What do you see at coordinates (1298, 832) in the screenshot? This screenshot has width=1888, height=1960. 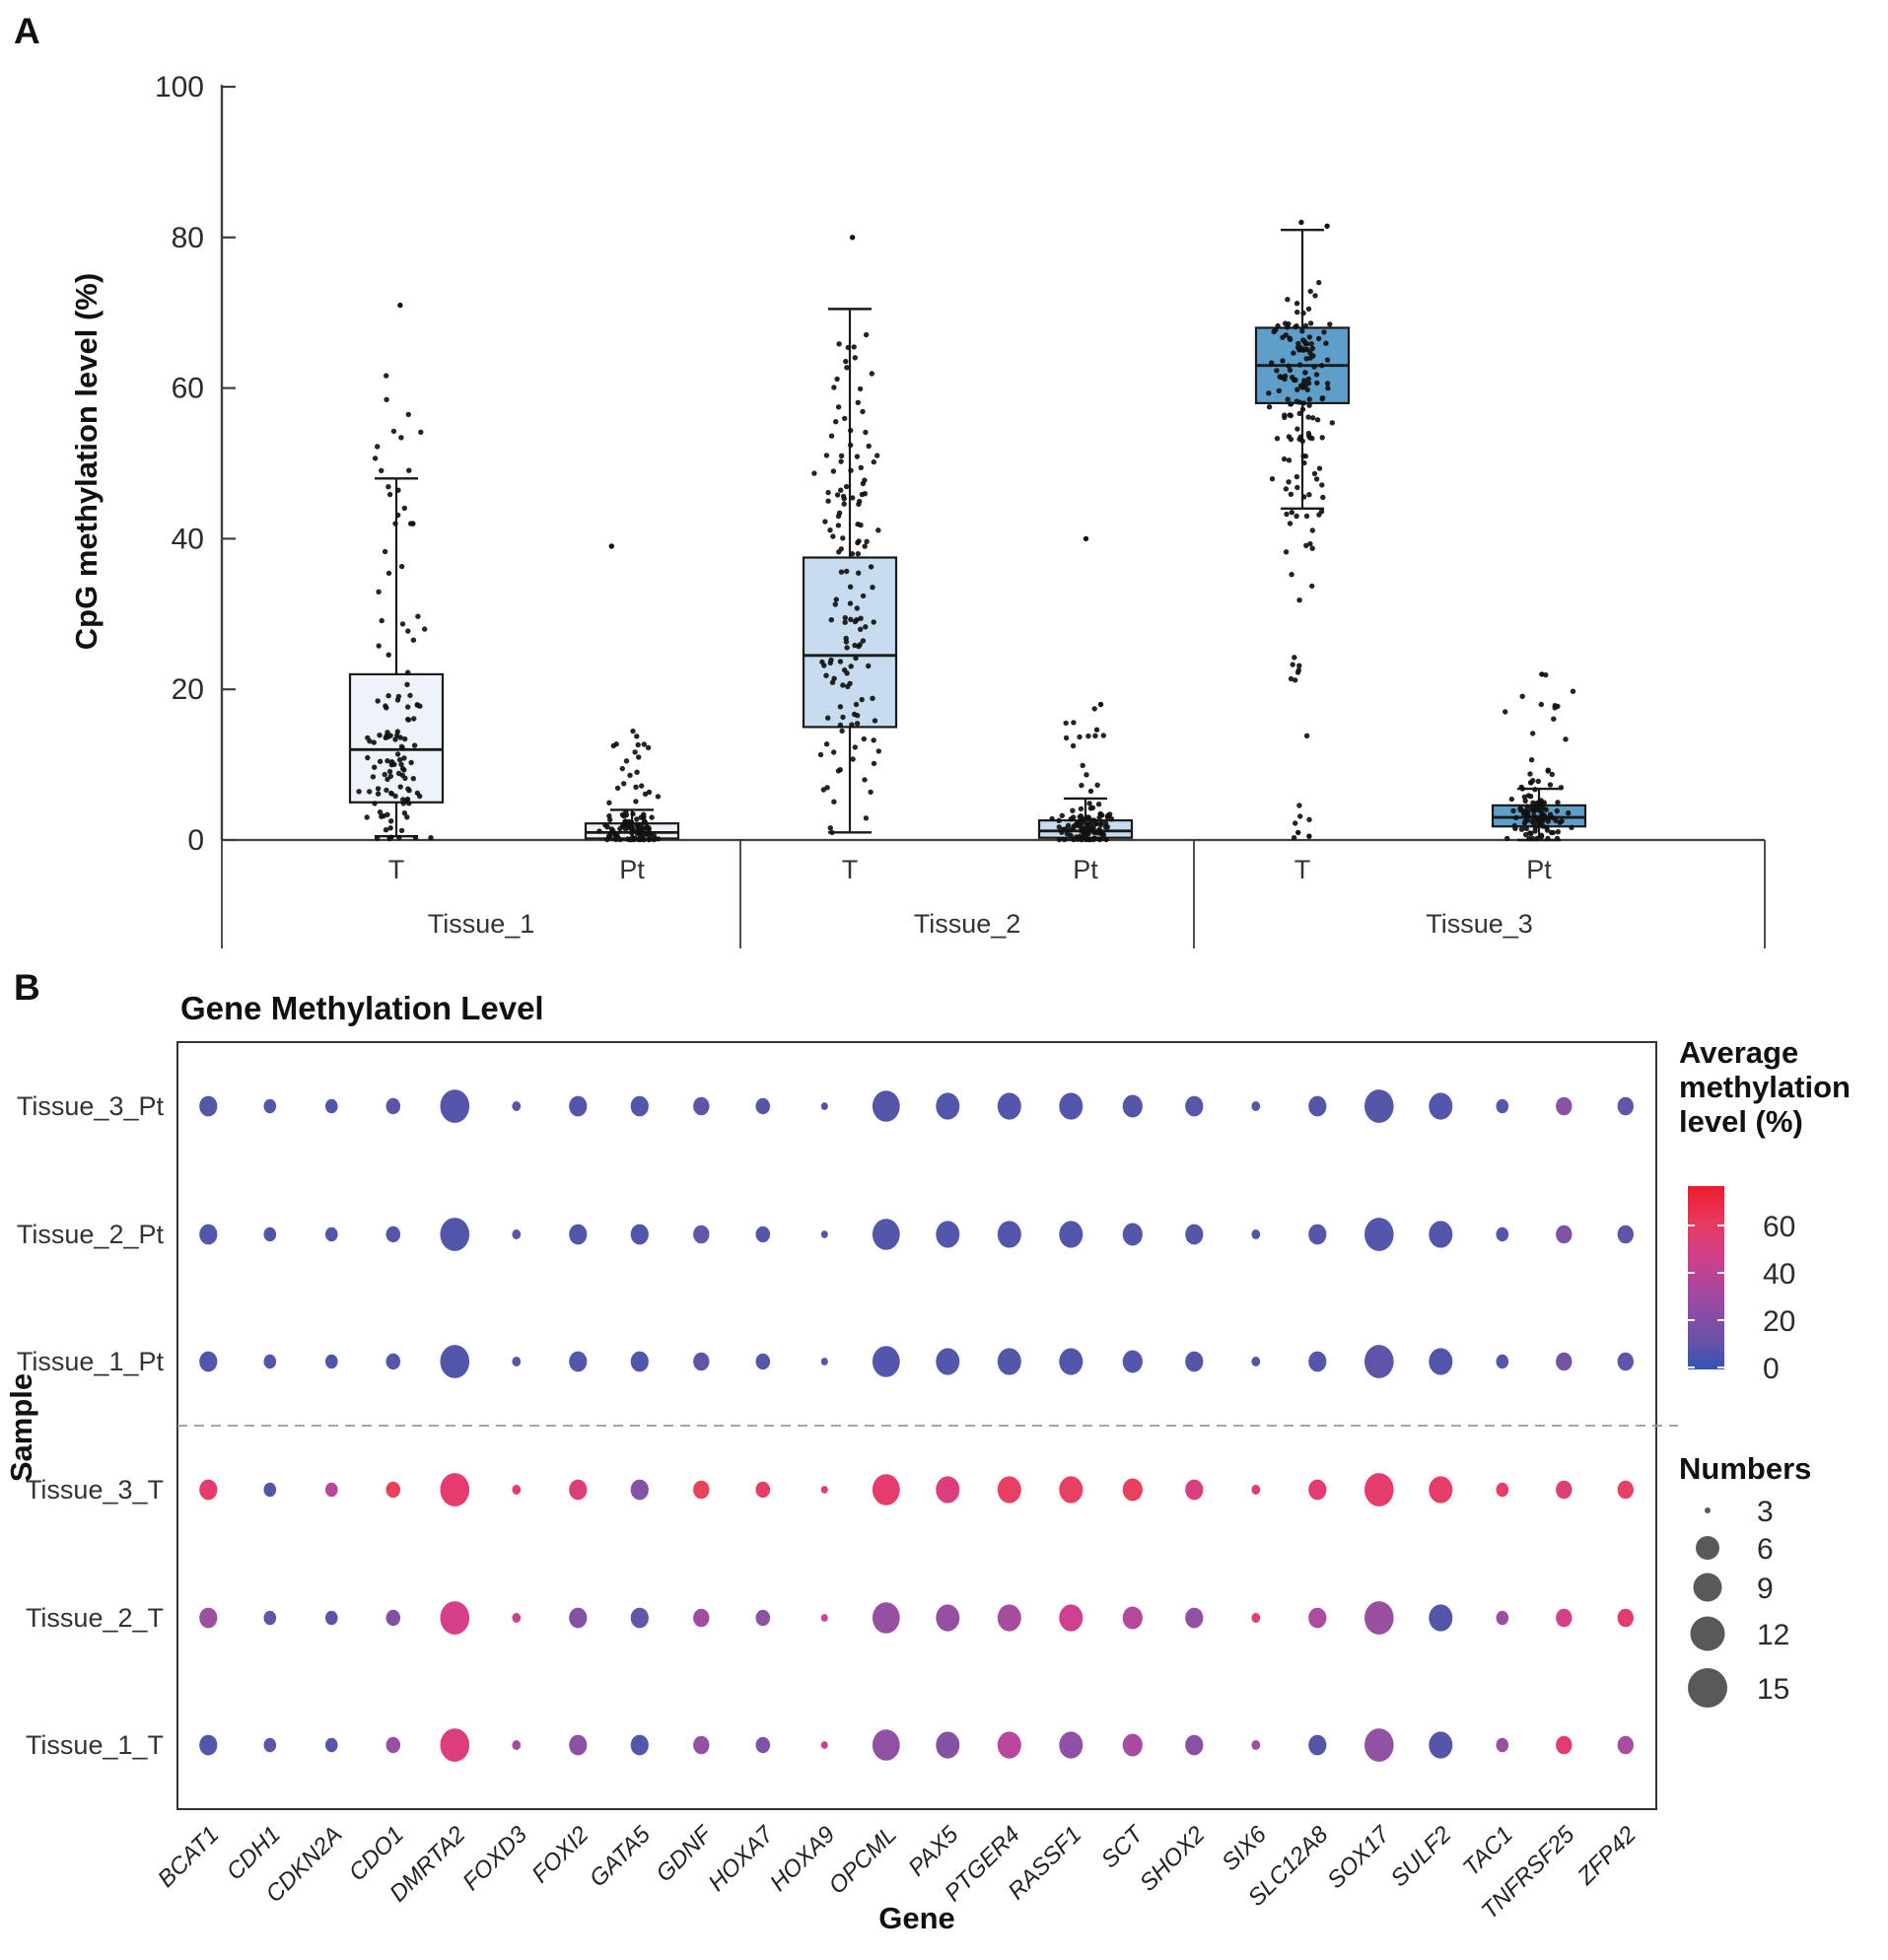 I see `outlier-point` at bounding box center [1298, 832].